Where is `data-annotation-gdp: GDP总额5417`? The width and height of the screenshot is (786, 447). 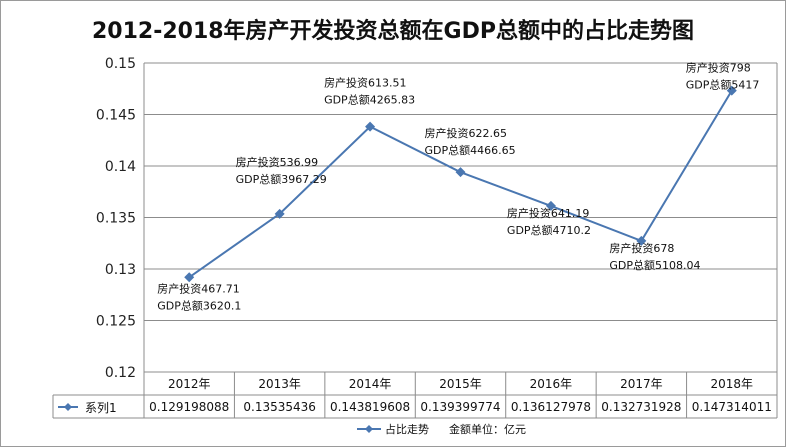 data-annotation-gdp: GDP总额5417 is located at coordinates (723, 85).